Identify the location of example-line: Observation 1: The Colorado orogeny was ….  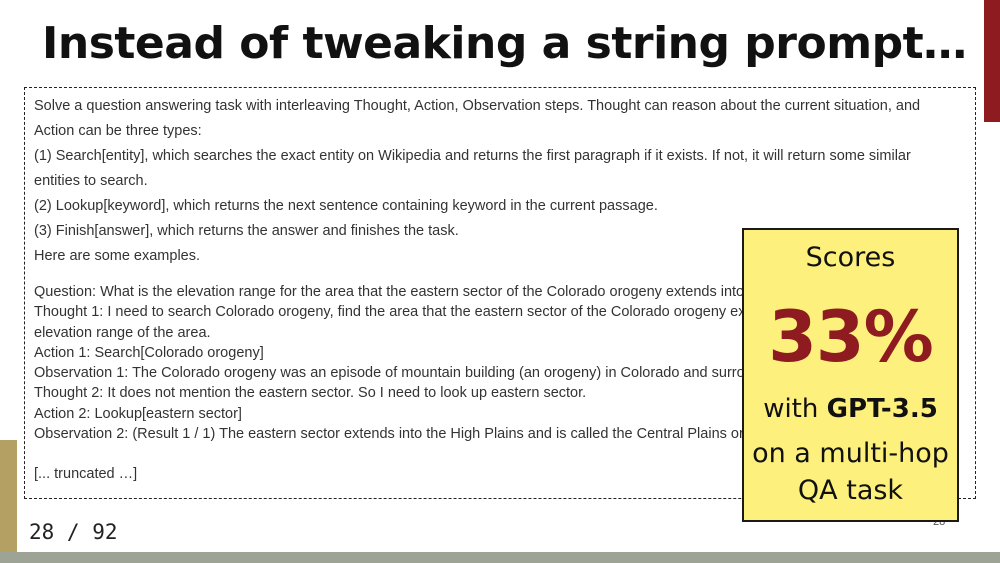
(433, 373).